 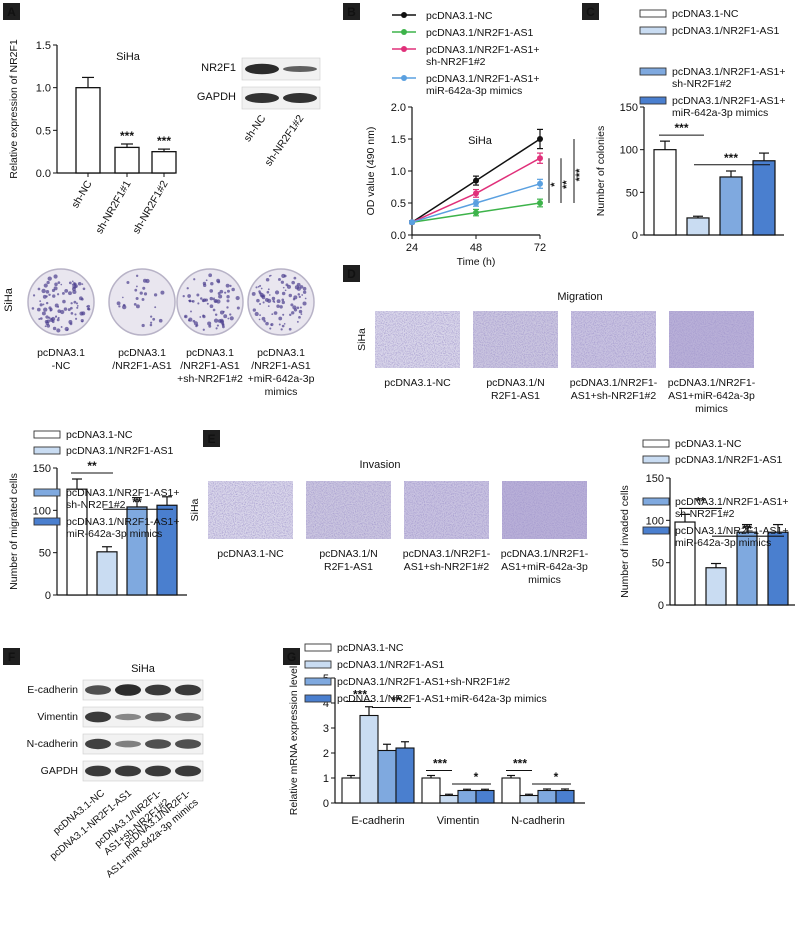 What do you see at coordinates (143, 669) in the screenshot?
I see `panel-title: SiHa` at bounding box center [143, 669].